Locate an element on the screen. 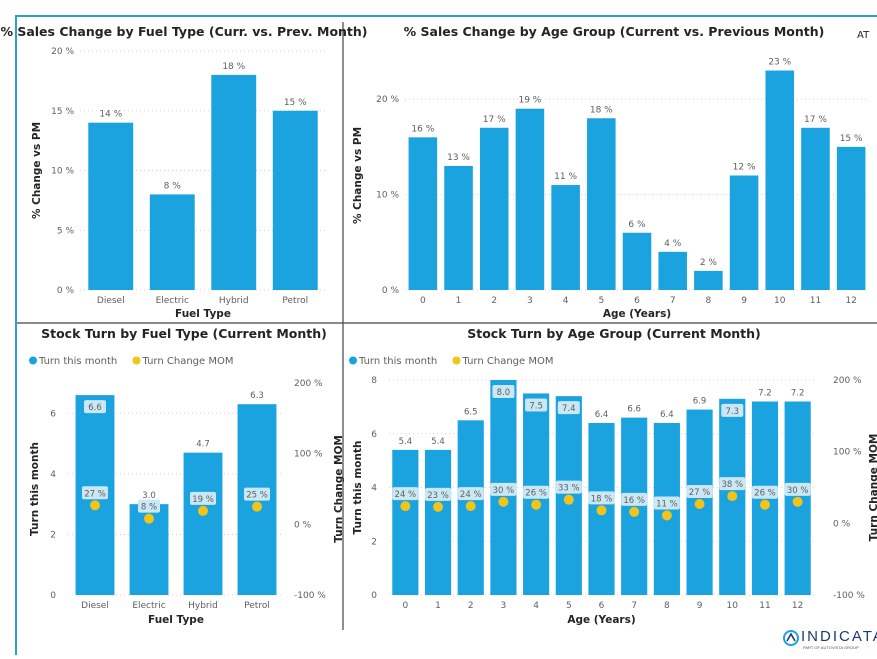  data-label: 6.5 is located at coordinates (471, 412).